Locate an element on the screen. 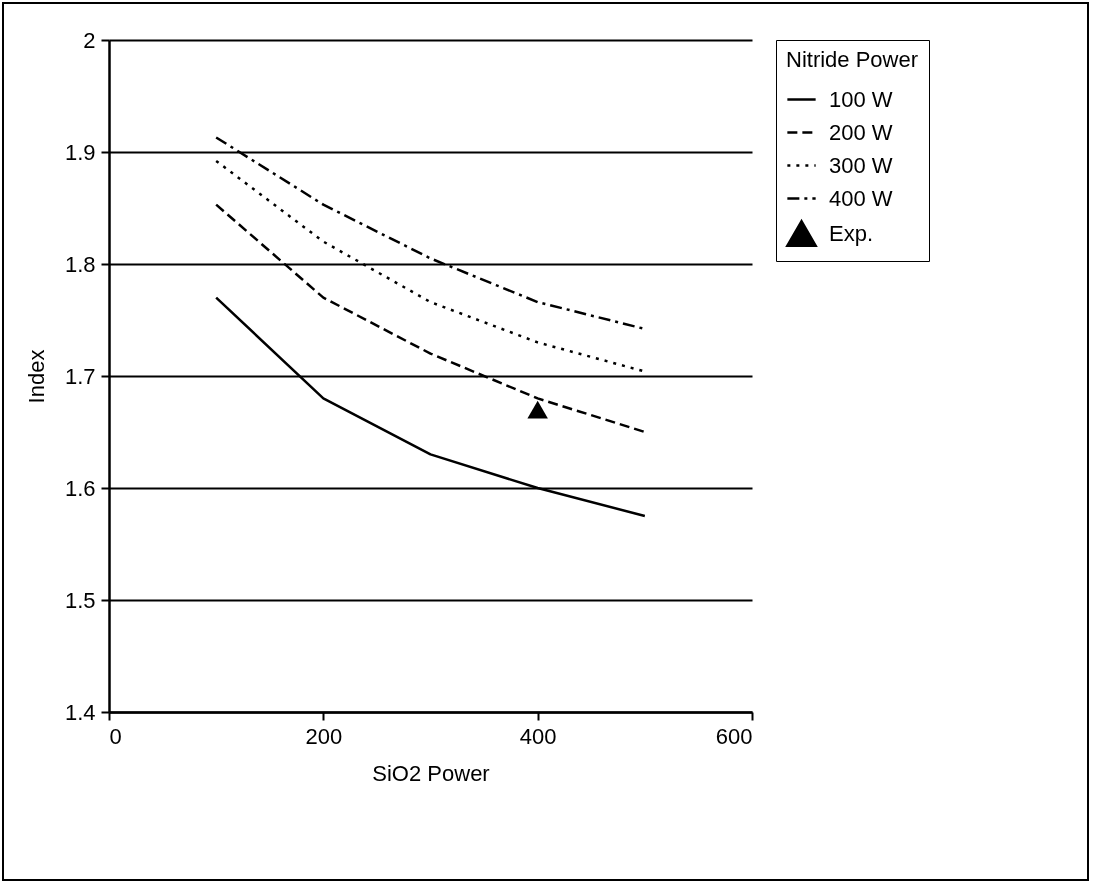 The image size is (1093, 887). y-axis-title: Index is located at coordinates (36, 376).